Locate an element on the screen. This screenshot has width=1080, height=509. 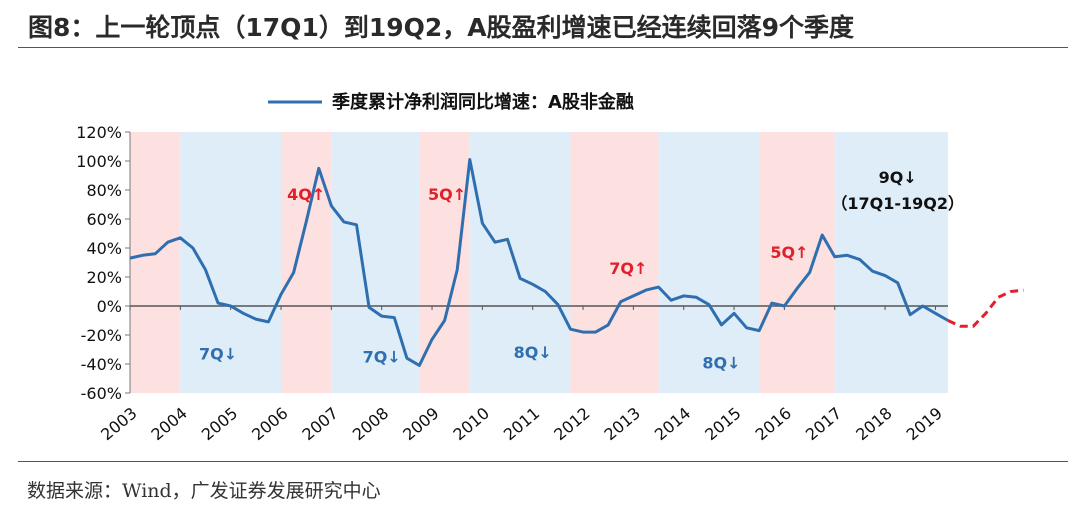
title-rule is located at coordinates (543, 47).